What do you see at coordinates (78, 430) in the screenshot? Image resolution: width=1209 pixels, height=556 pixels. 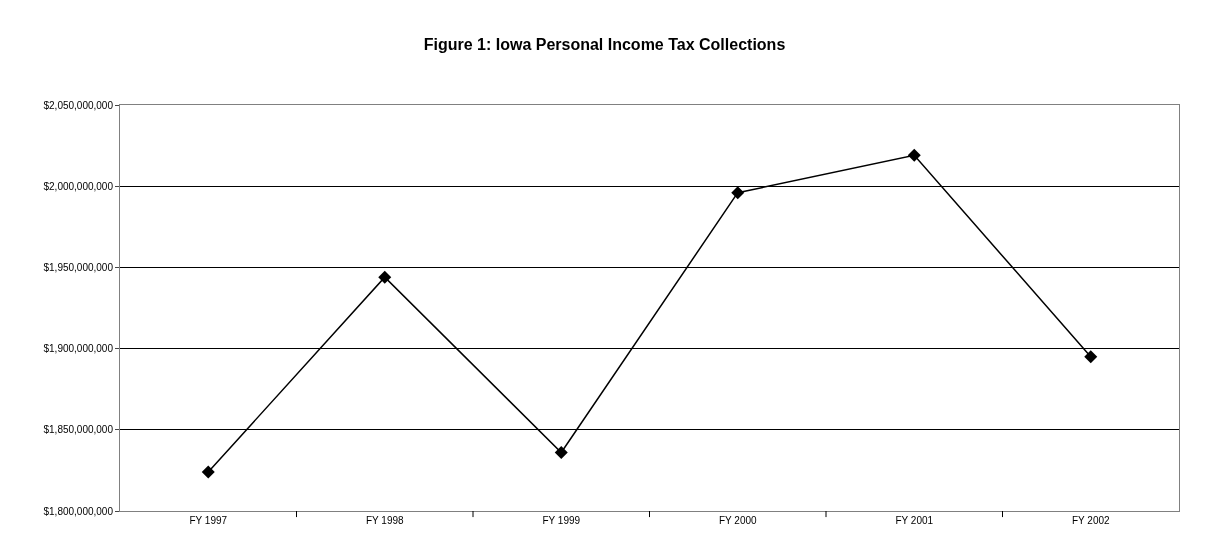 I see `y-tick-label: $1,850,000,000` at bounding box center [78, 430].